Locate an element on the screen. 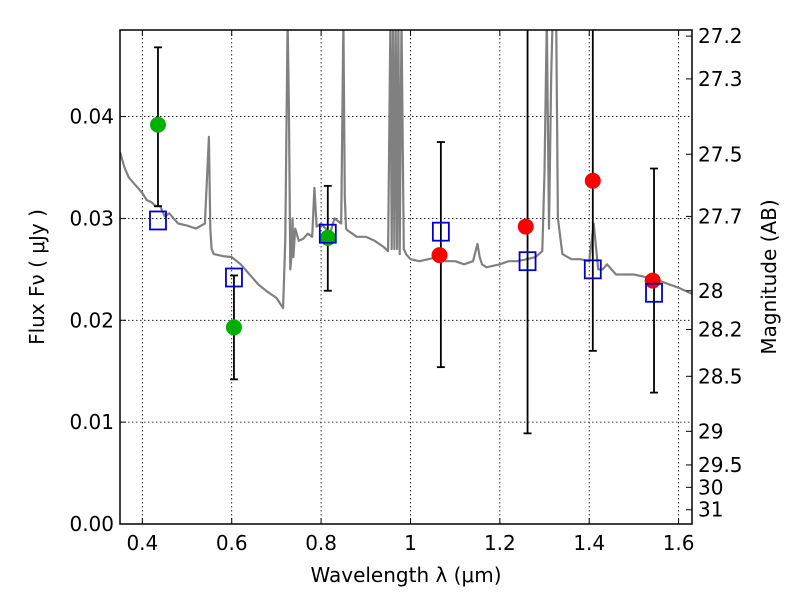 The width and height of the screenshot is (800, 600). y2-tick-label: 31 is located at coordinates (710, 510).